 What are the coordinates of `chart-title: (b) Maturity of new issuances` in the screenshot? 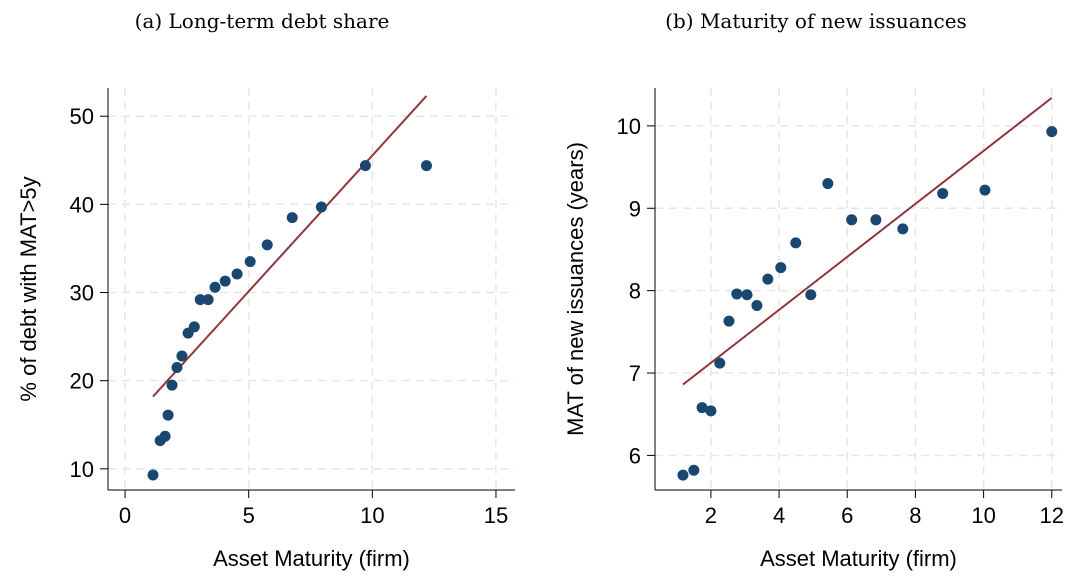 It's located at (816, 21).